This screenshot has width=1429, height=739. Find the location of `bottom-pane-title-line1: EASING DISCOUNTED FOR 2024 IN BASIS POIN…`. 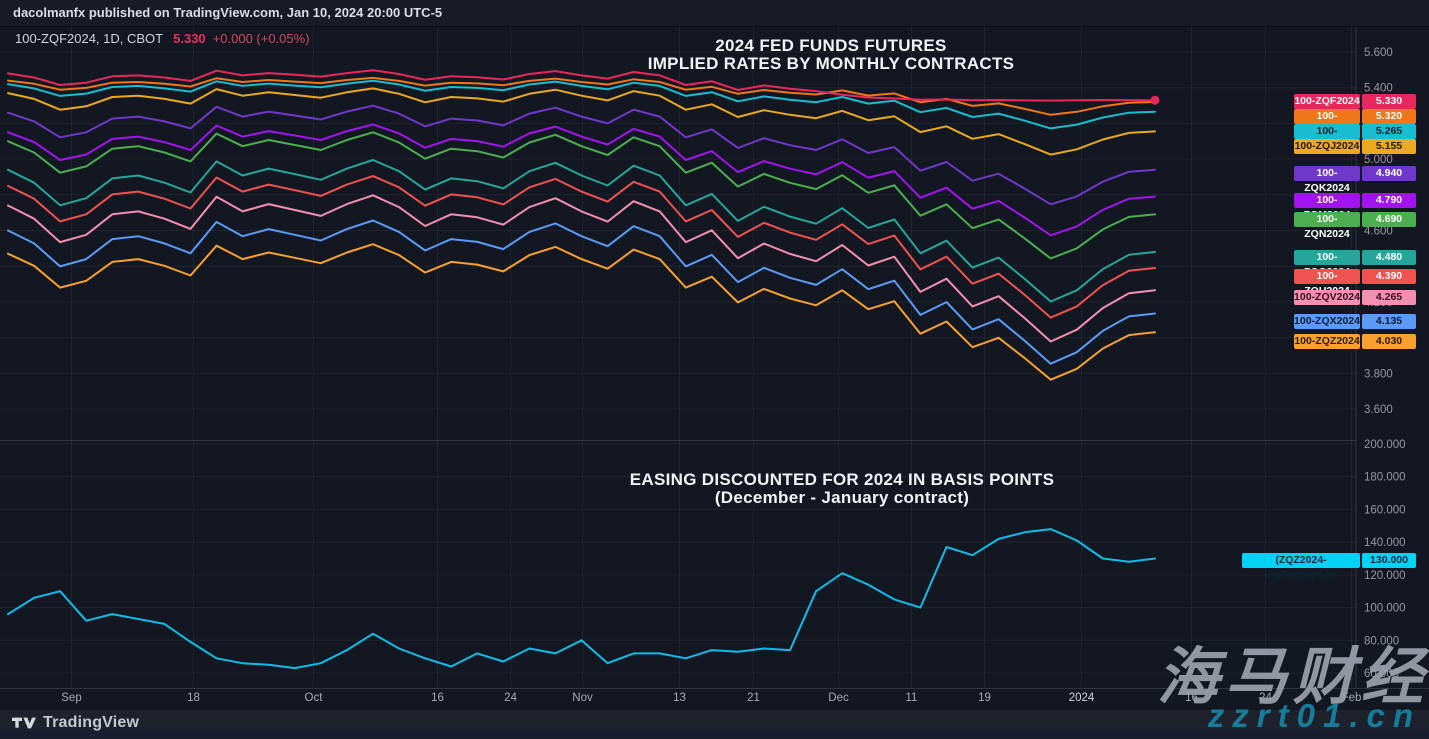

bottom-pane-title-line1: EASING DISCOUNTED FOR 2024 IN BASIS POIN… is located at coordinates (842, 479).